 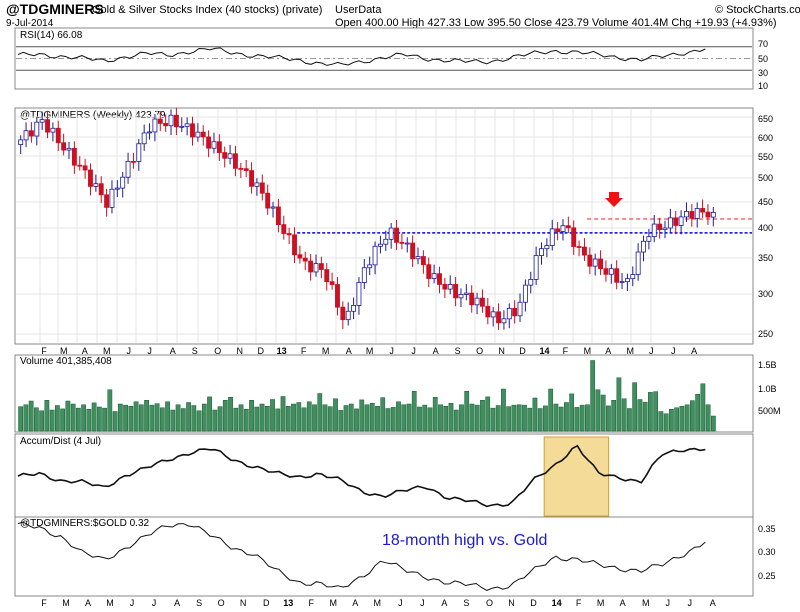 What do you see at coordinates (378, 603) in the screenshot?
I see `x-axis-bottom: F M A M J J A S O N D 13 F M A M J J A S O N D 14 F M A M J J A` at bounding box center [378, 603].